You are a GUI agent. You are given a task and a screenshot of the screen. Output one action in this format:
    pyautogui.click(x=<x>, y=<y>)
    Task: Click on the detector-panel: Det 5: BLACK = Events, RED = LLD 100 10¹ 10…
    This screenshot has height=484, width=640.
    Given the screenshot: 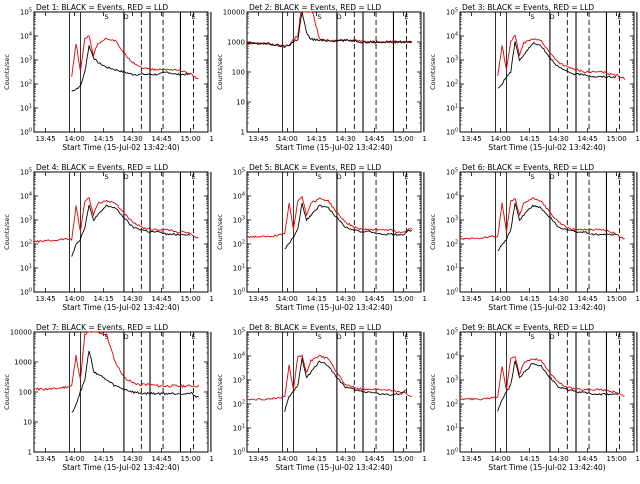 What is the action you would take?
    pyautogui.click(x=328, y=242)
    